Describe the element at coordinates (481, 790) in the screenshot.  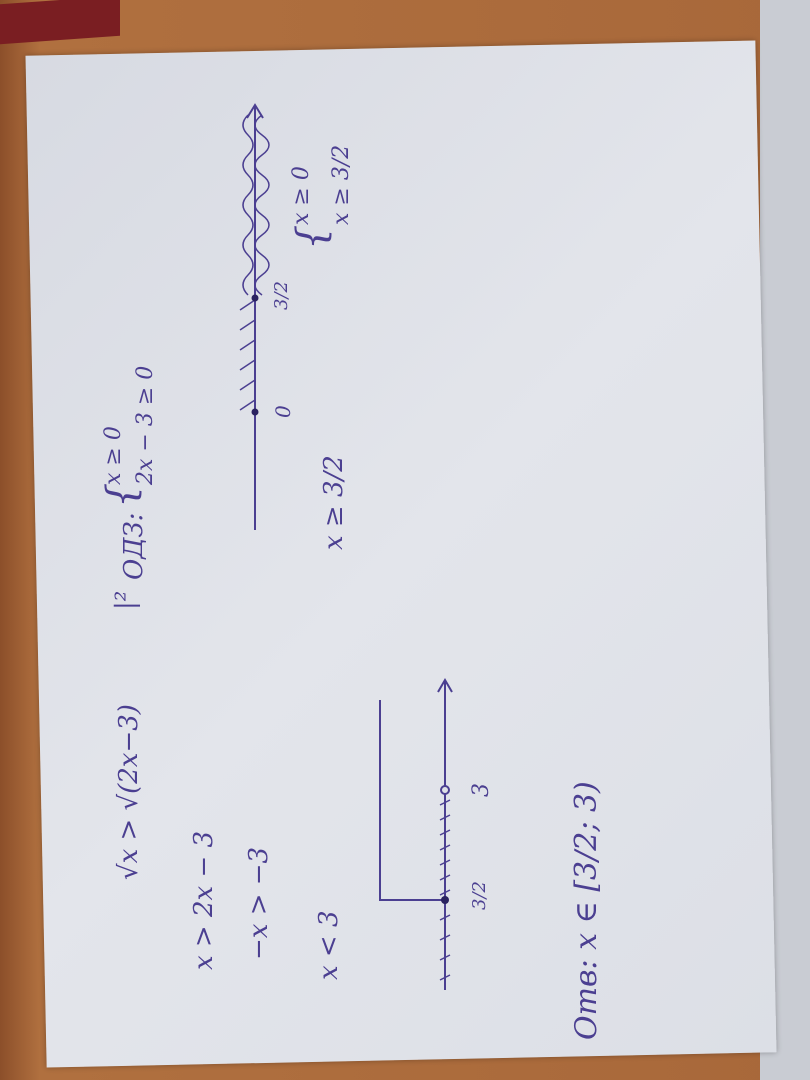
I see `label-three: 3` at that location.